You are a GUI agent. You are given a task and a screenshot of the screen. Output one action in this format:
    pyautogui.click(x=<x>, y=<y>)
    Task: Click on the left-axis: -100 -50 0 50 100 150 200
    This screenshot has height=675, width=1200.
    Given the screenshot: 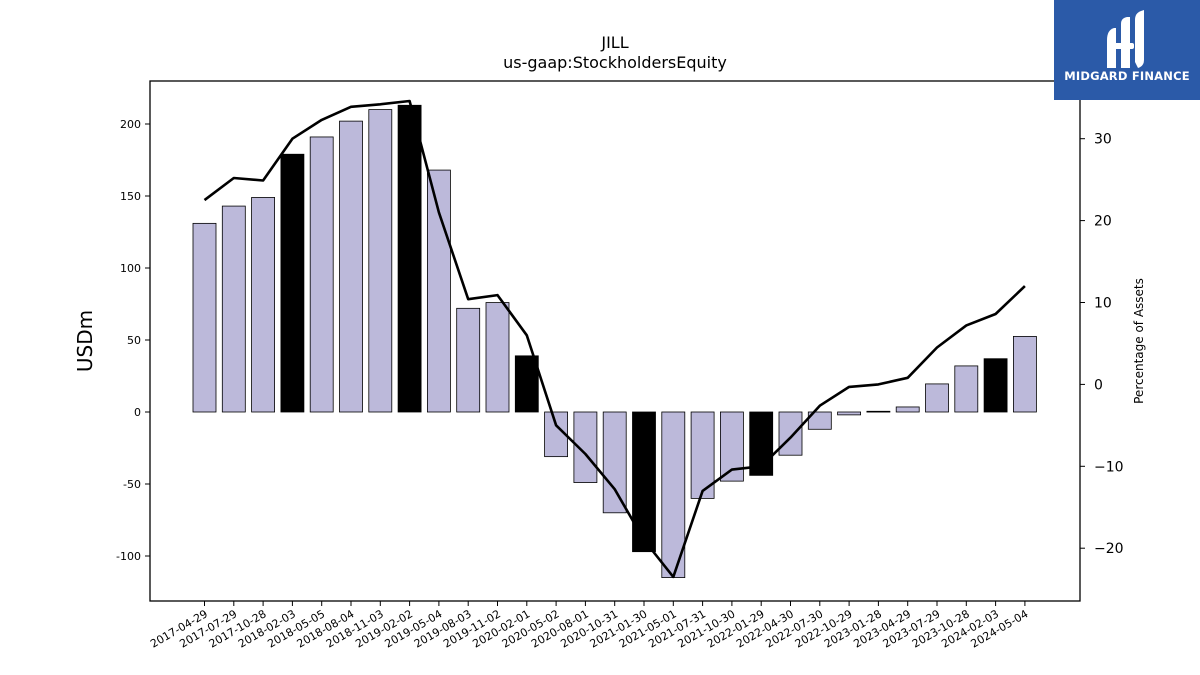 What is the action you would take?
    pyautogui.click(x=133, y=340)
    